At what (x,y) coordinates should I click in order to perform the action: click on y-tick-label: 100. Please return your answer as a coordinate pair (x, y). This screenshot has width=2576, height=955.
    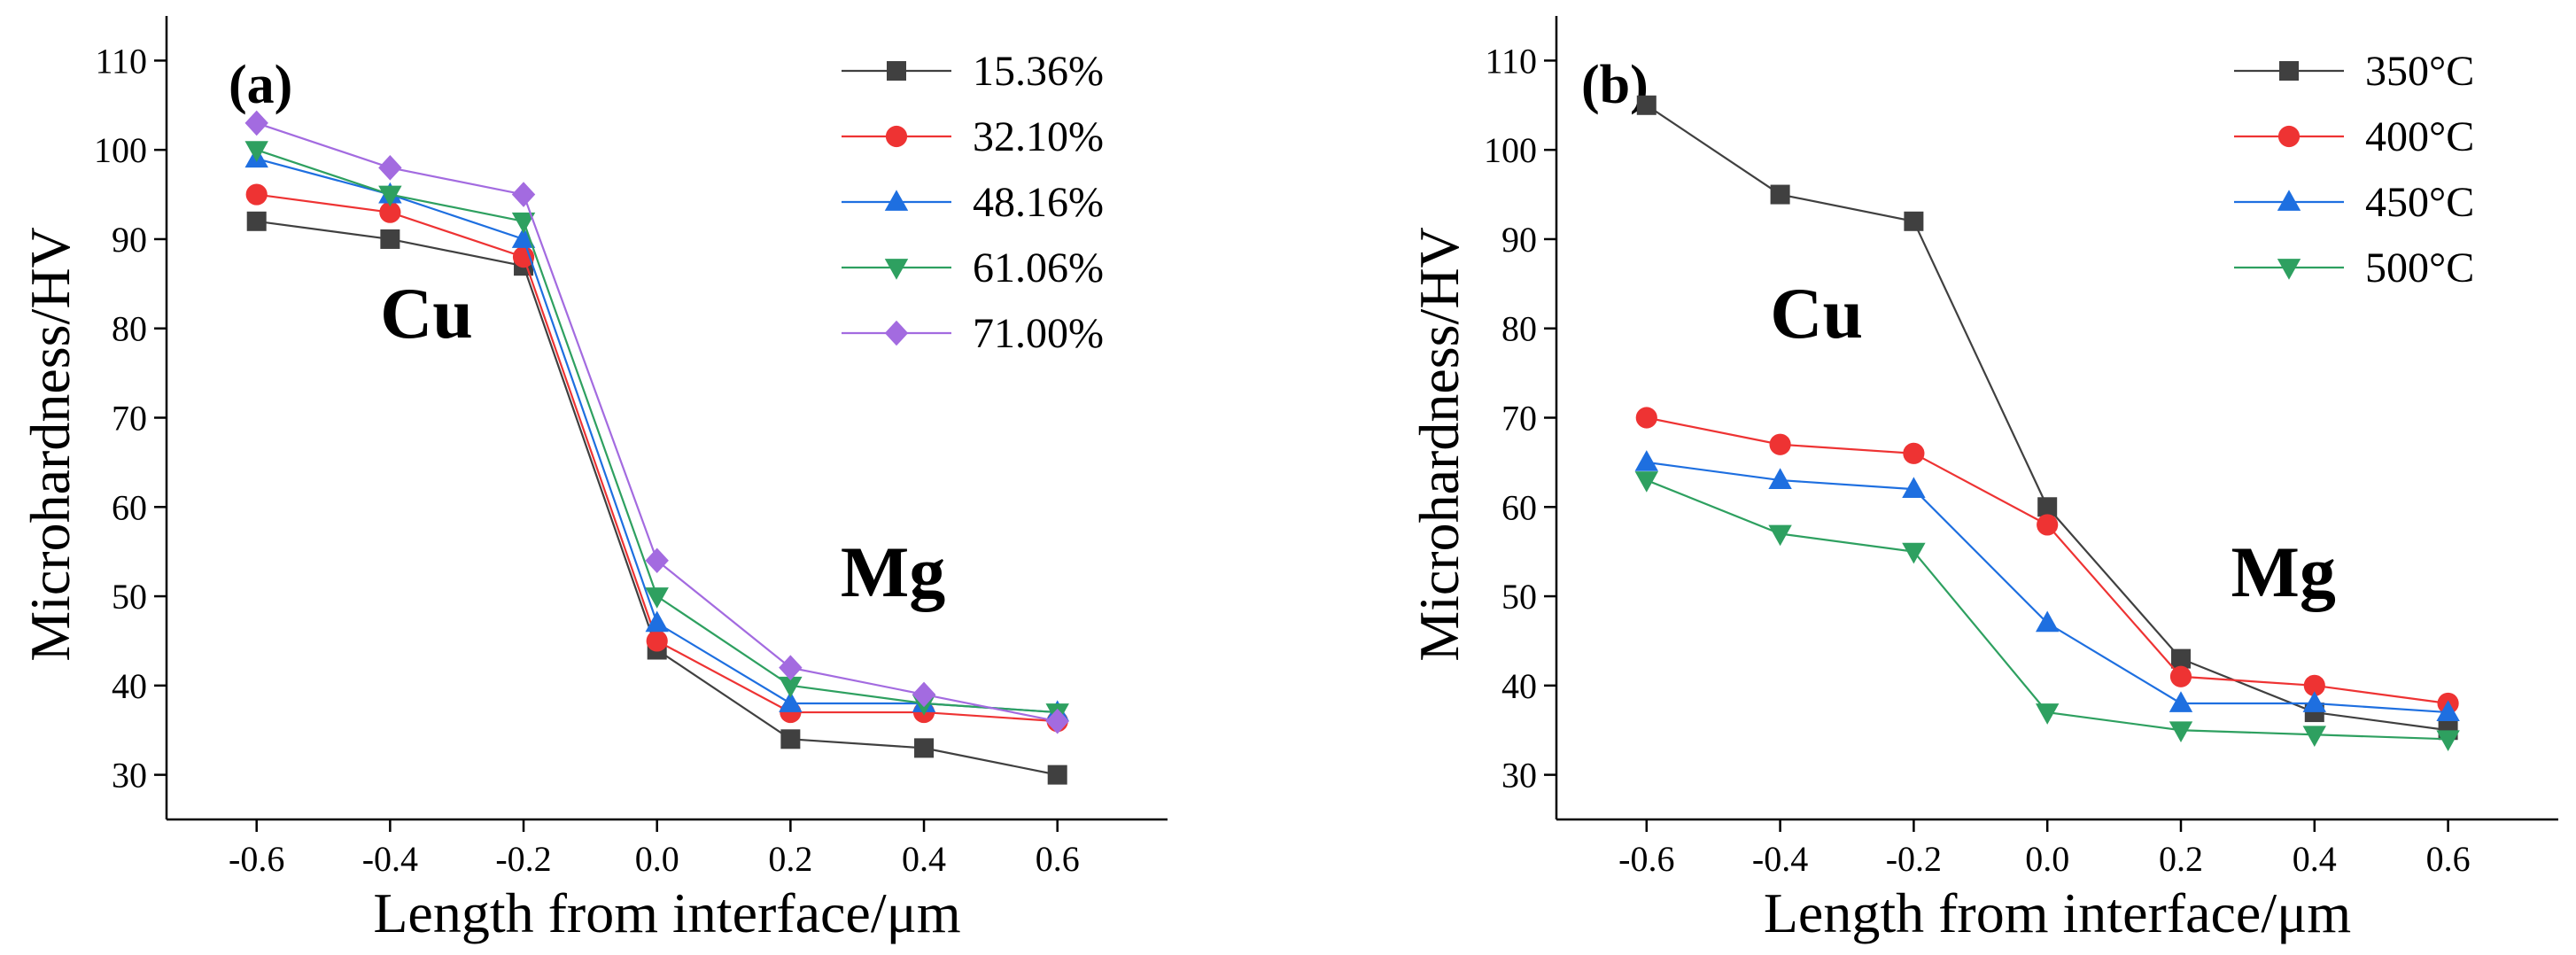
    Looking at the image, I should click on (120, 150).